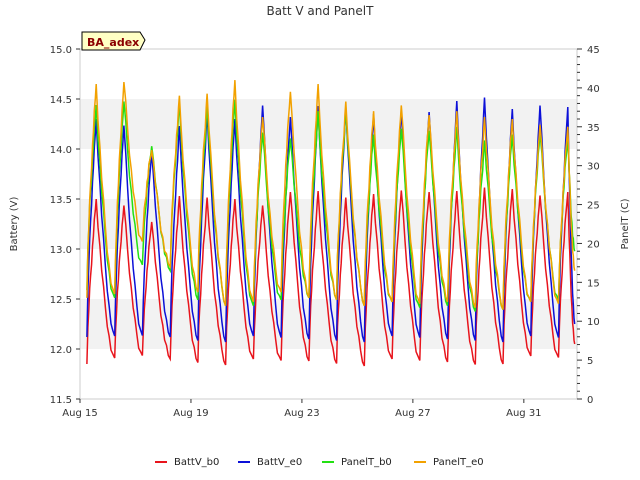 The image size is (640, 480). Describe the element at coordinates (61, 250) in the screenshot. I see `y-tick-label: 13.0` at that location.